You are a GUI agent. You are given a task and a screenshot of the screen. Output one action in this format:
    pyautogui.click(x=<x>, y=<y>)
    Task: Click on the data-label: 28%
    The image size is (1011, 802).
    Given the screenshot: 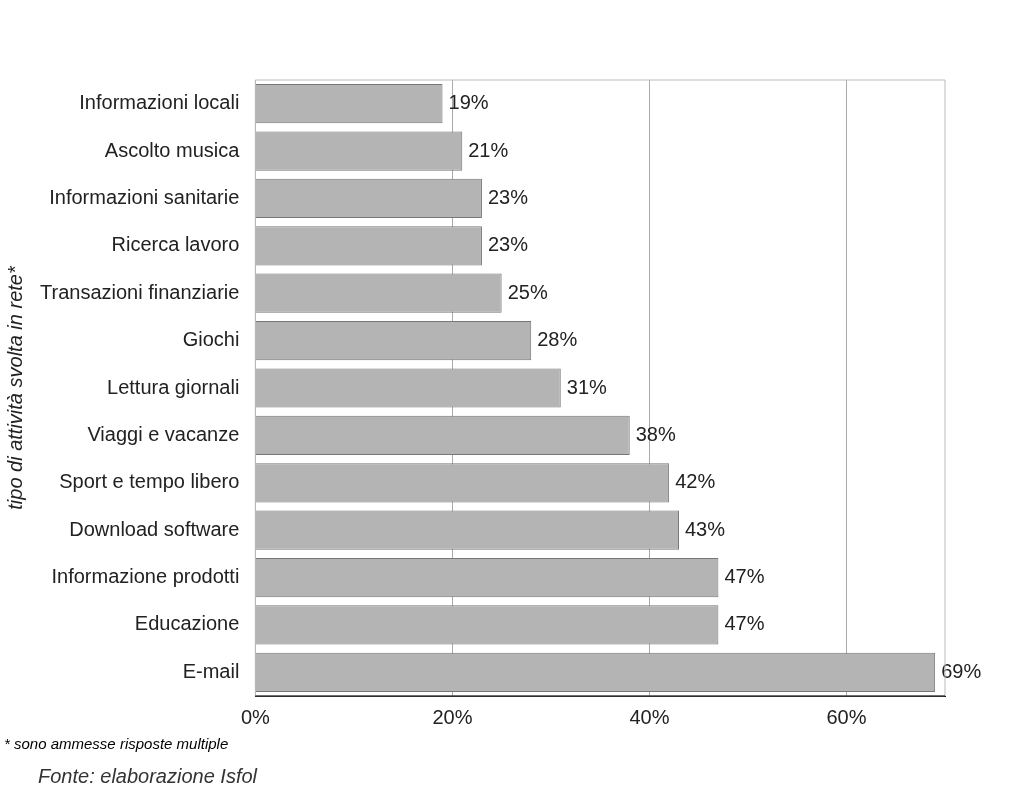 What is the action you would take?
    pyautogui.click(x=557, y=339)
    